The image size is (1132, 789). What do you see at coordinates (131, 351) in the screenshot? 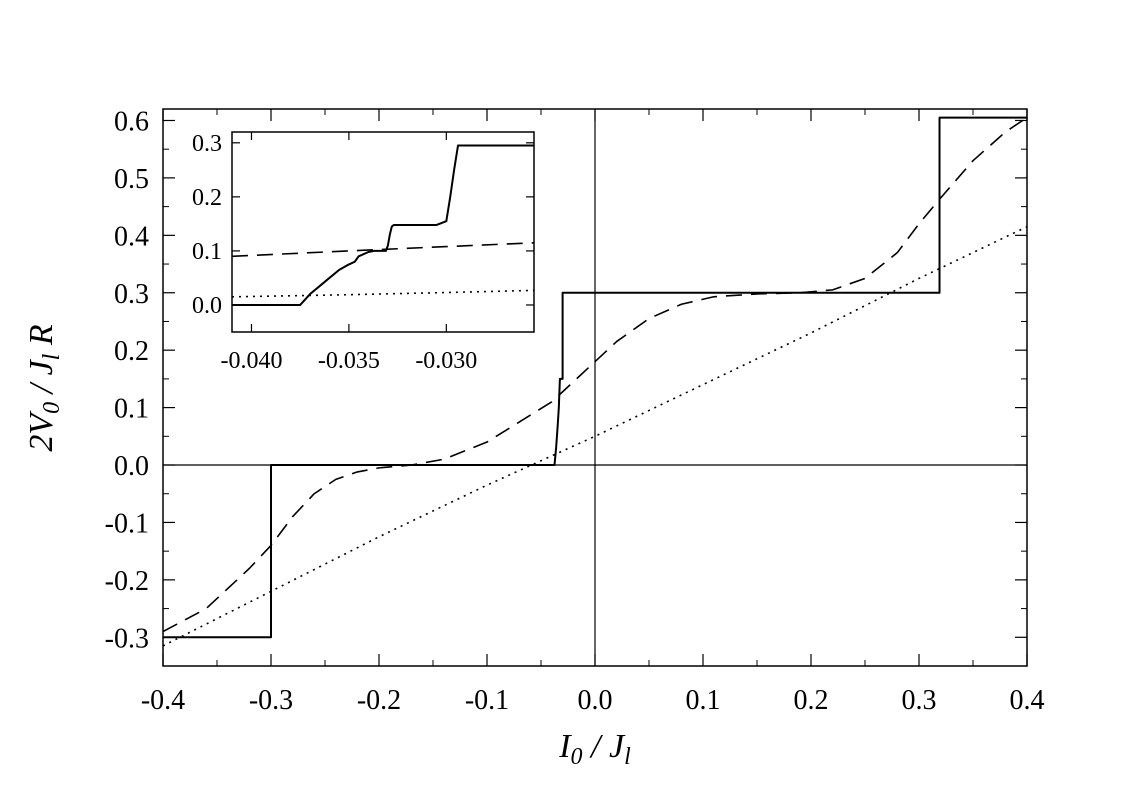
I see `main-y-tick-label: 0.2` at bounding box center [131, 351].